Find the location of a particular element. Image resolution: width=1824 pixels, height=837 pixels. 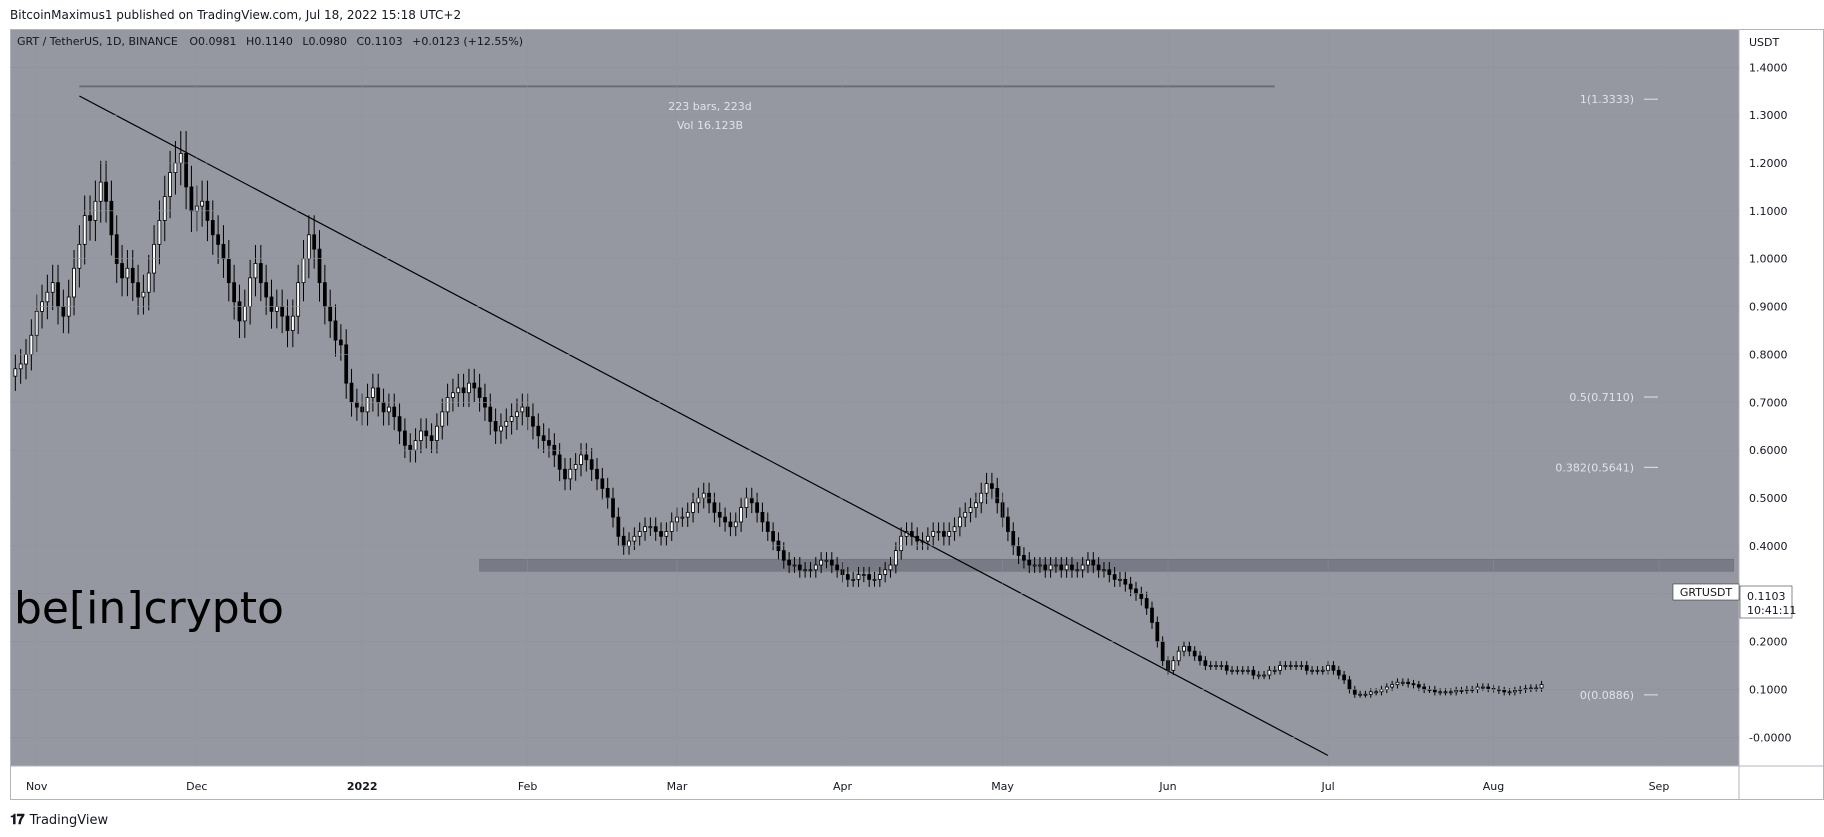

symbol-title: GRT / TetherUS, 1D, BINANCE is located at coordinates (97, 41).